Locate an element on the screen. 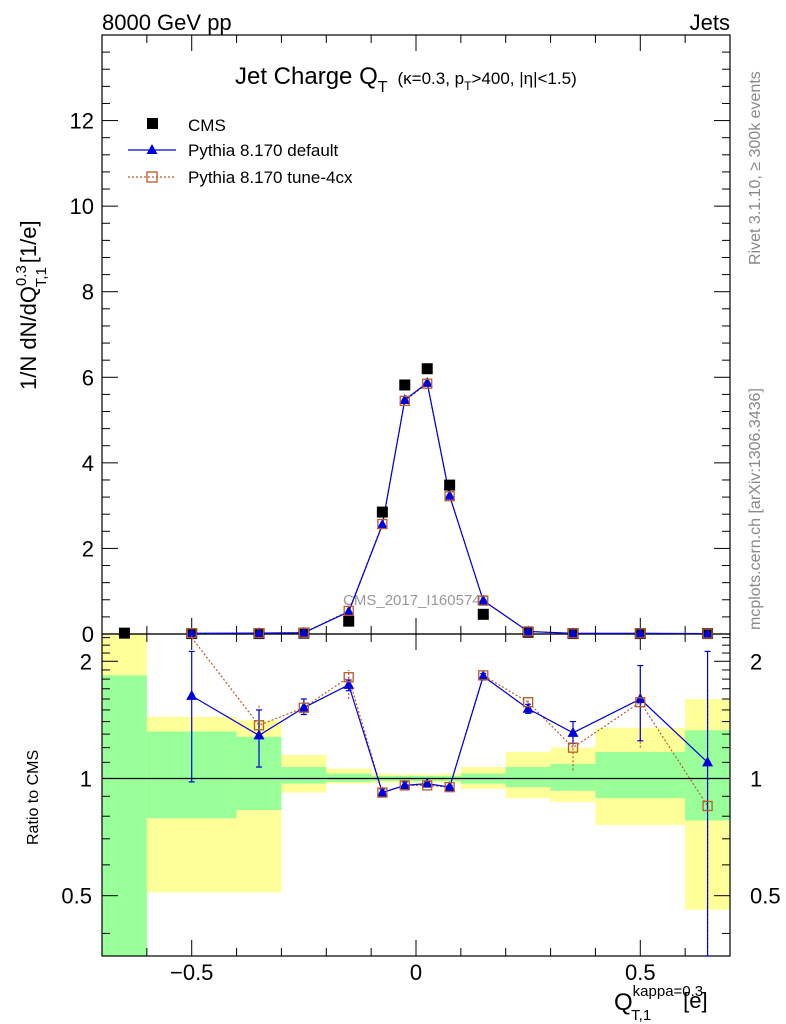  ratio-y-tick-label-left: 1 is located at coordinates (86, 778).